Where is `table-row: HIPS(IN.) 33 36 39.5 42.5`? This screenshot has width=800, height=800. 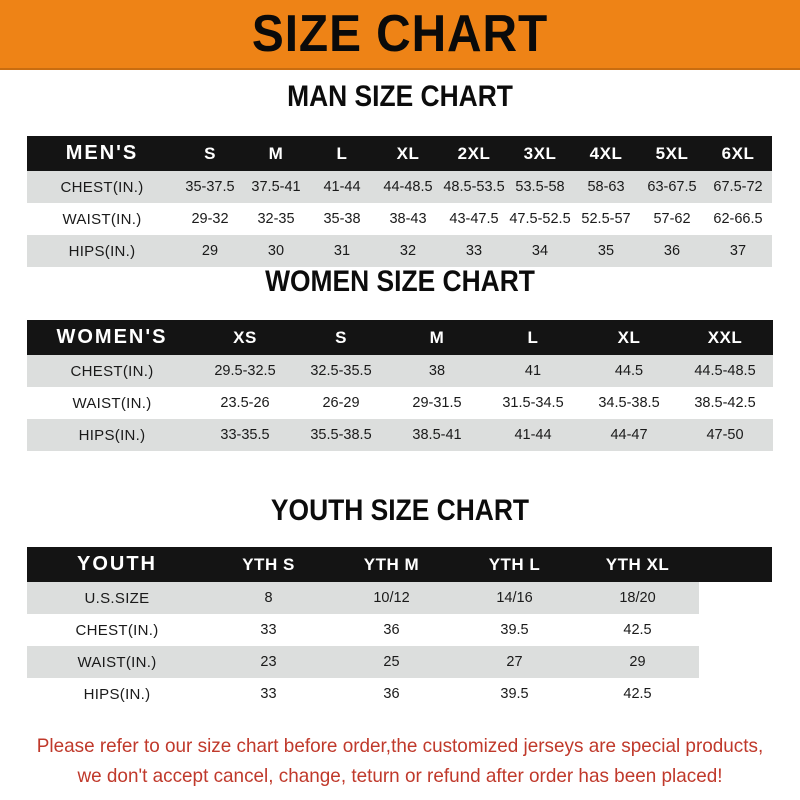 table-row: HIPS(IN.) 33 36 39.5 42.5 is located at coordinates (399, 694).